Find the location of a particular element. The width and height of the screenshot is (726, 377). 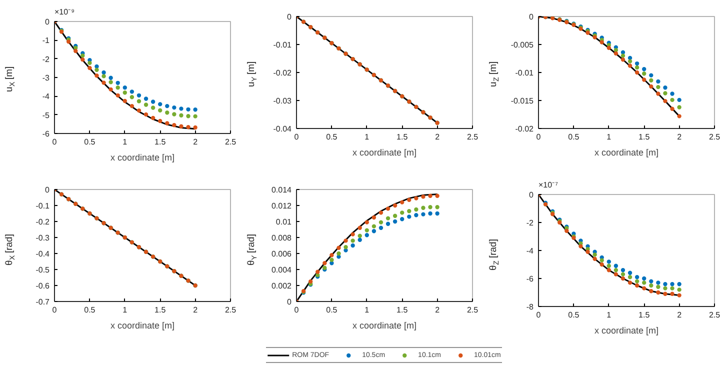

y-tick-label: 0.002 is located at coordinates (281, 286).